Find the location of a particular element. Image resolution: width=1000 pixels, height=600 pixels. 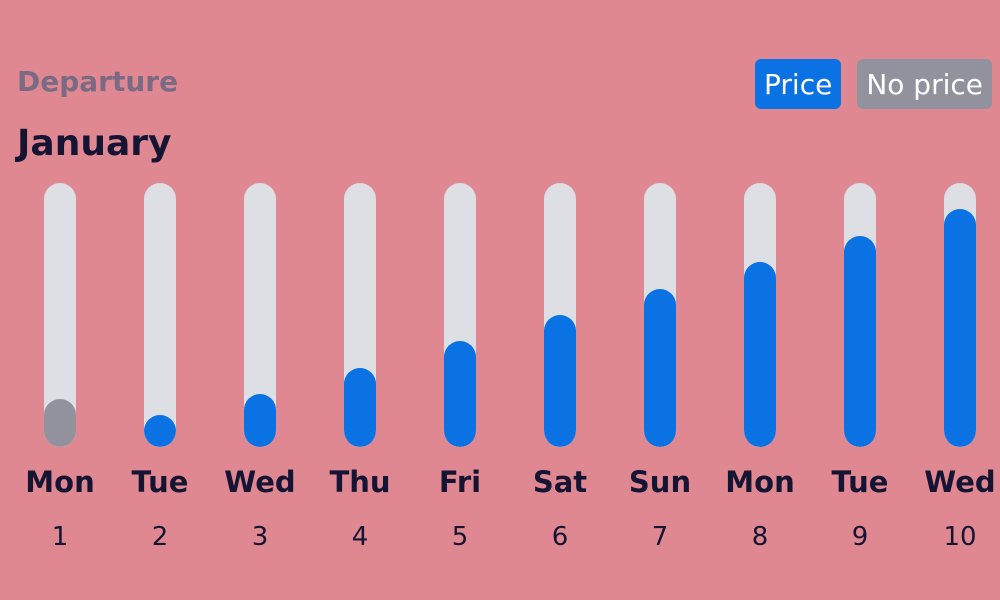

day-number-label: 8 is located at coordinates (760, 537).